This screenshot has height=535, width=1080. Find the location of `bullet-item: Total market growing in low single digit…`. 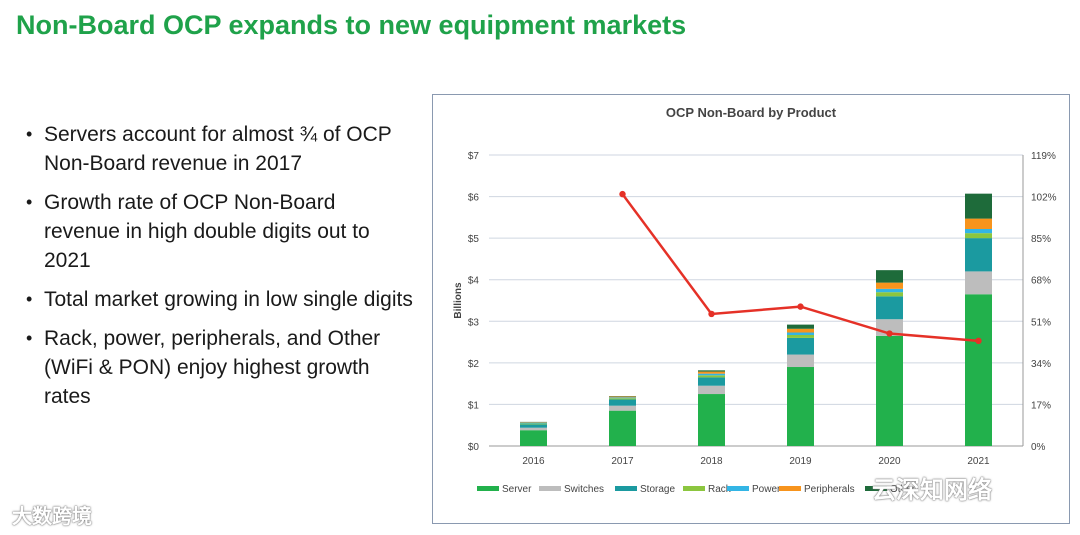

bullet-item: Total market growing in low single digit… is located at coordinates (219, 299).